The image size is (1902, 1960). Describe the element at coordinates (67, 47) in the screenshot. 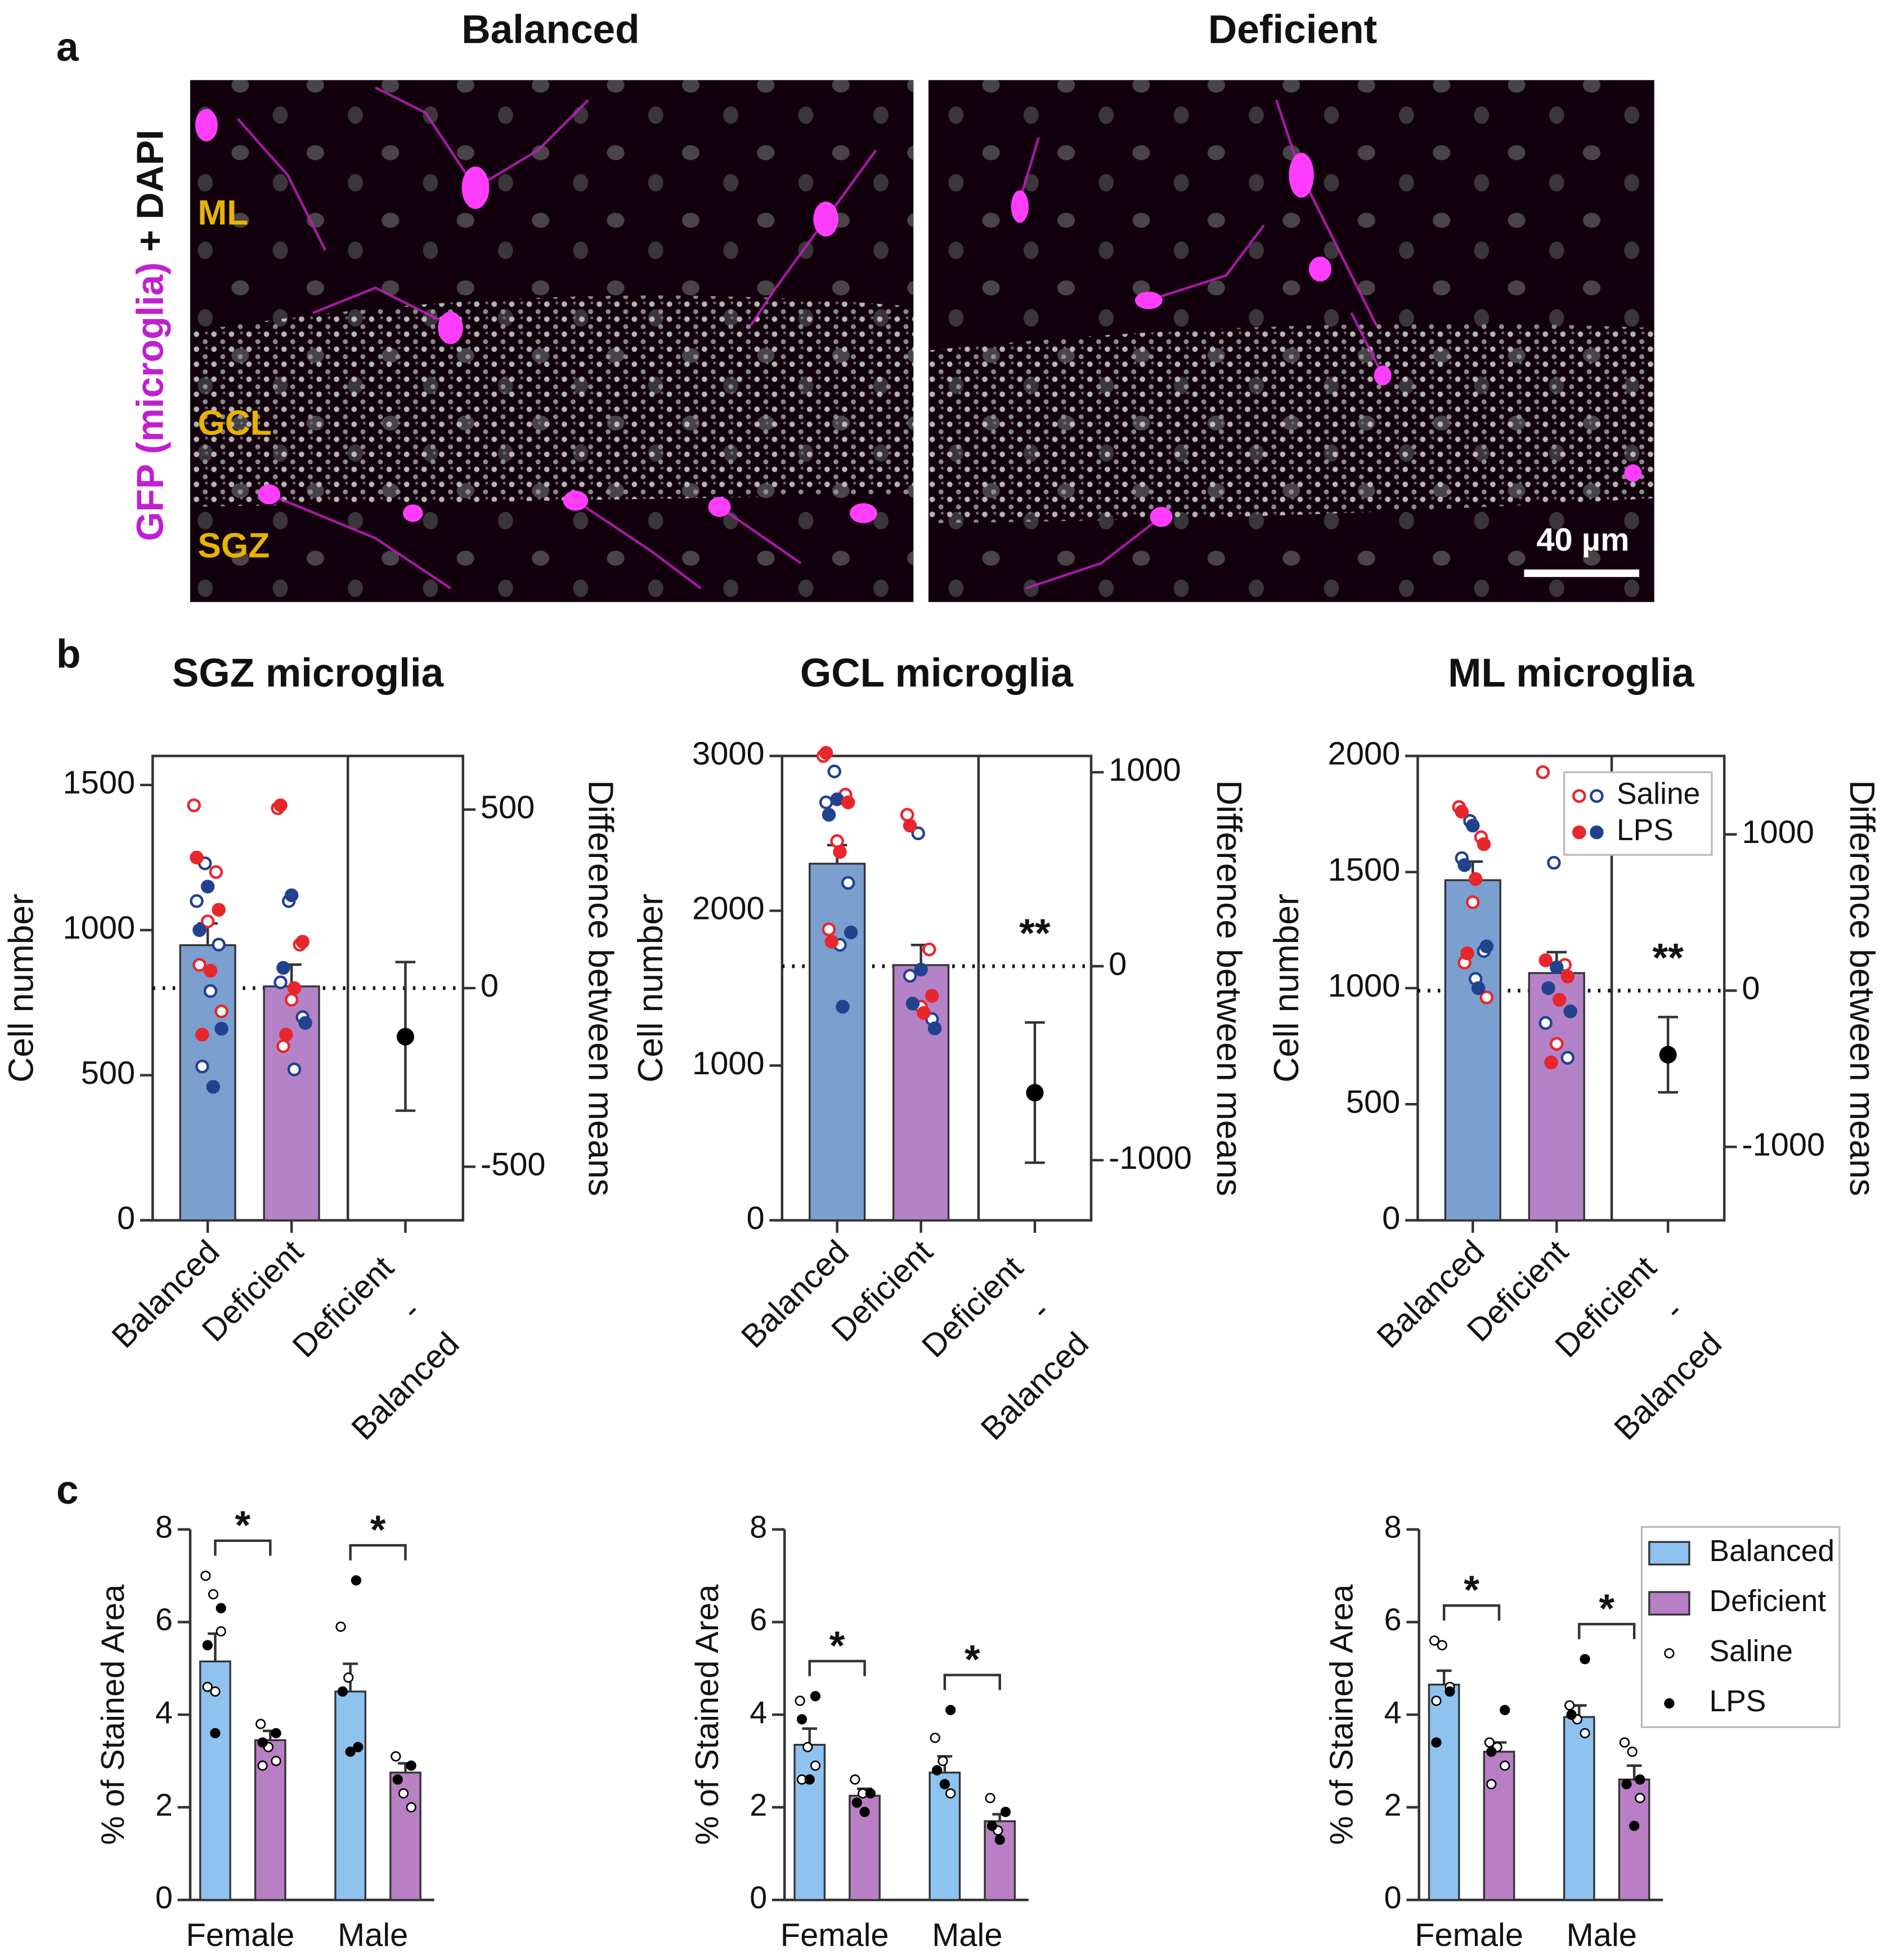

I see `panel-label: a` at that location.